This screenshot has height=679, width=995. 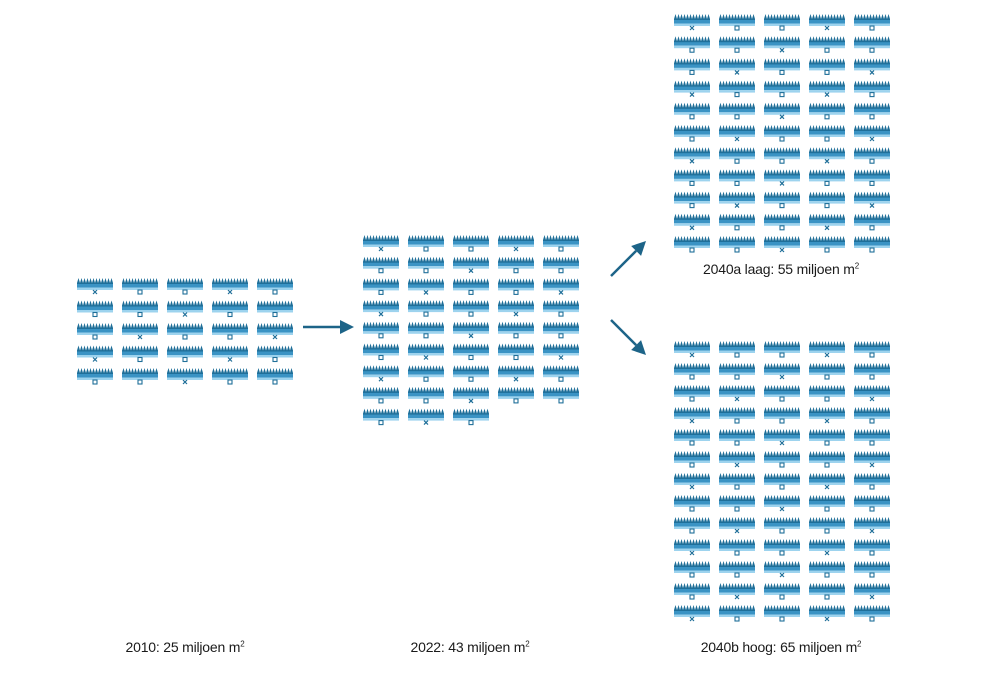 I want to click on label-2022: 2022: 43 miljoen m2, so click(x=470, y=647).